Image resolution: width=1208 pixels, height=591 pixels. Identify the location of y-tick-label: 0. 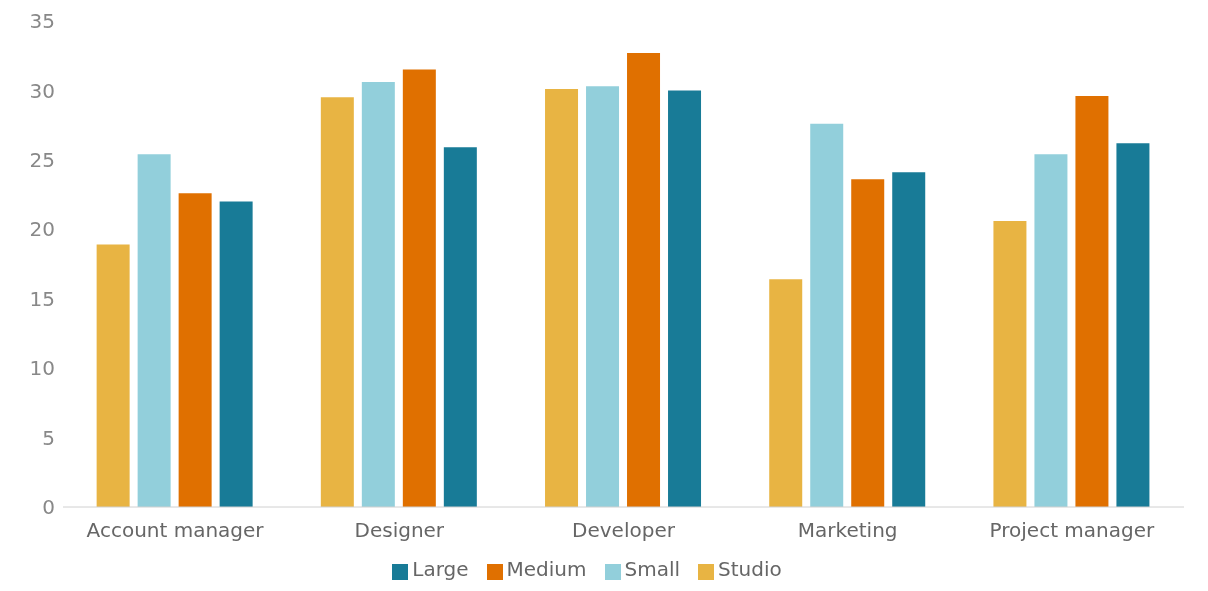
(48, 507).